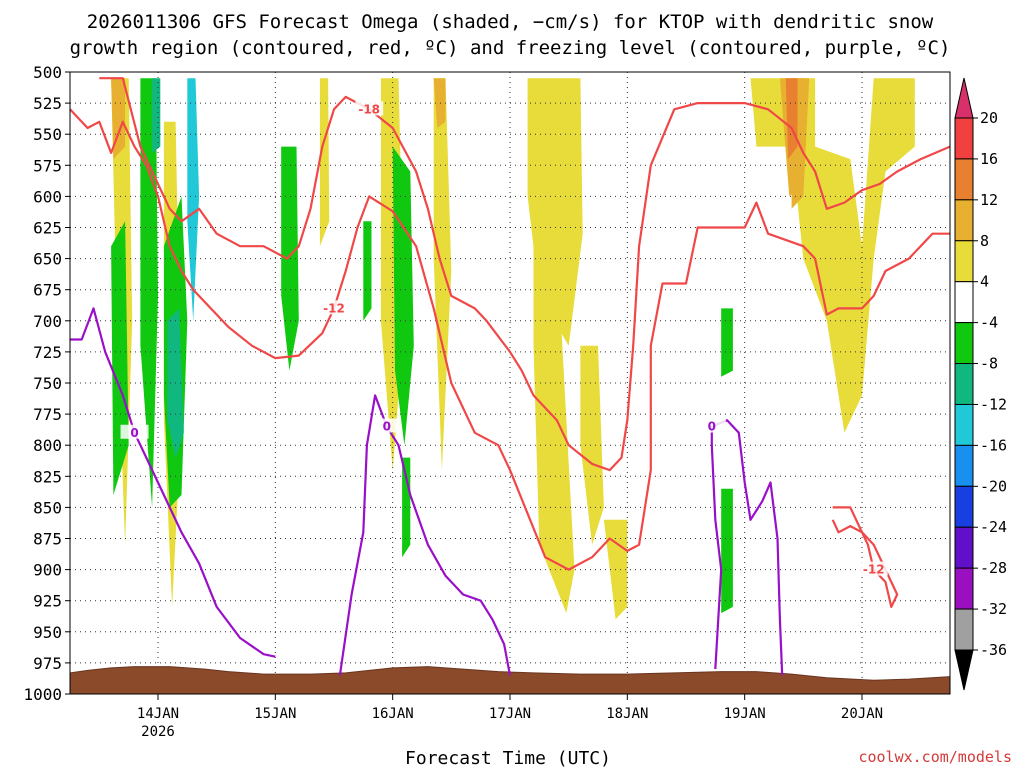 This screenshot has height=768, width=1024. What do you see at coordinates (47, 352) in the screenshot?
I see `y-tick-label-725: 725` at bounding box center [47, 352].